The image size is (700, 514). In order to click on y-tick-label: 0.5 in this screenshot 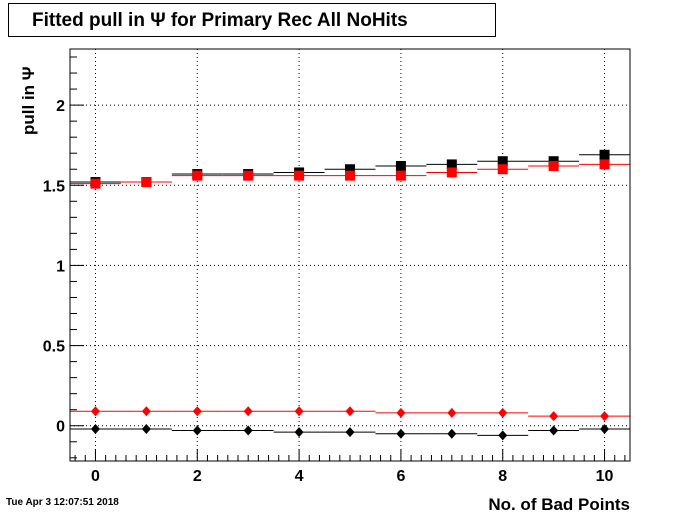, I will do `click(54, 347)`.